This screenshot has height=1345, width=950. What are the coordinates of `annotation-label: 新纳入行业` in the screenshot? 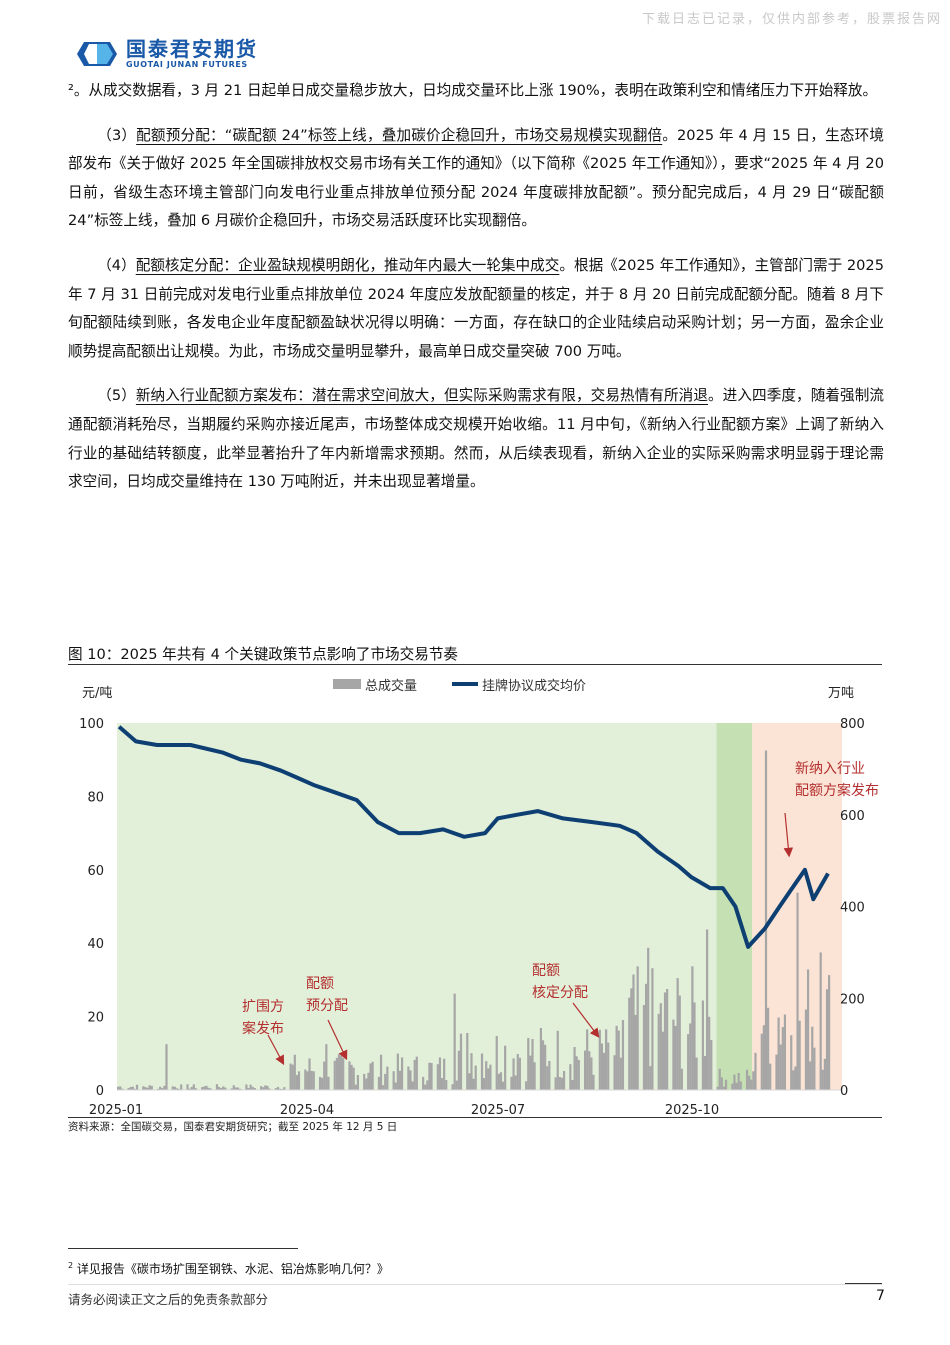 It's located at (830, 769).